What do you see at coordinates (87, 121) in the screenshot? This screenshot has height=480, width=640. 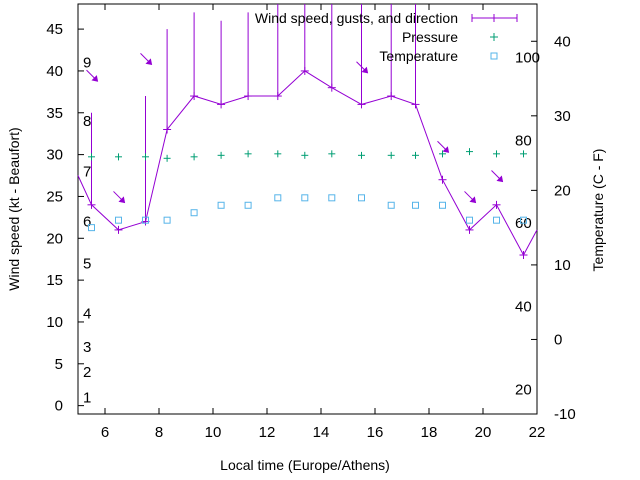 I see `beaufort-label: 8` at bounding box center [87, 121].